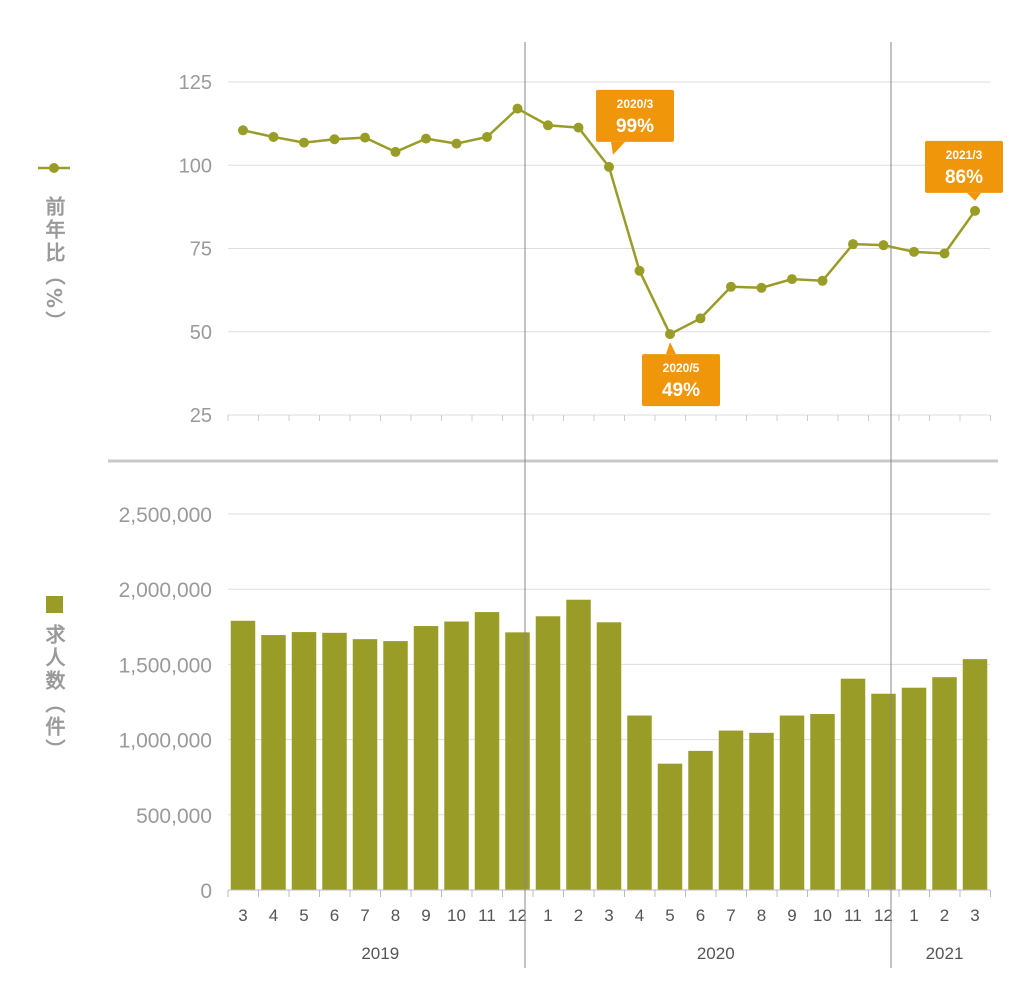 The width and height of the screenshot is (1024, 1006). Describe the element at coordinates (716, 953) in the screenshot. I see `year-label: 2020` at that location.